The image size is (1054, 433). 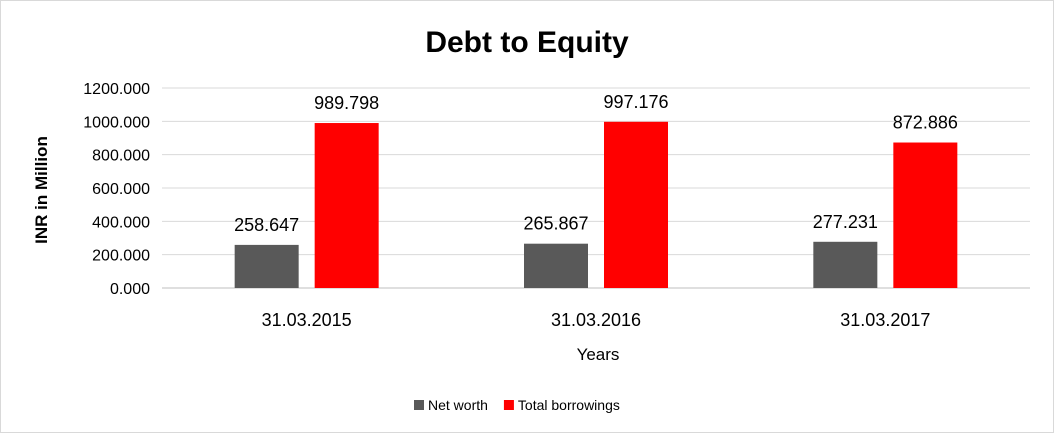 I want to click on data-label: 277.231, so click(x=845, y=222).